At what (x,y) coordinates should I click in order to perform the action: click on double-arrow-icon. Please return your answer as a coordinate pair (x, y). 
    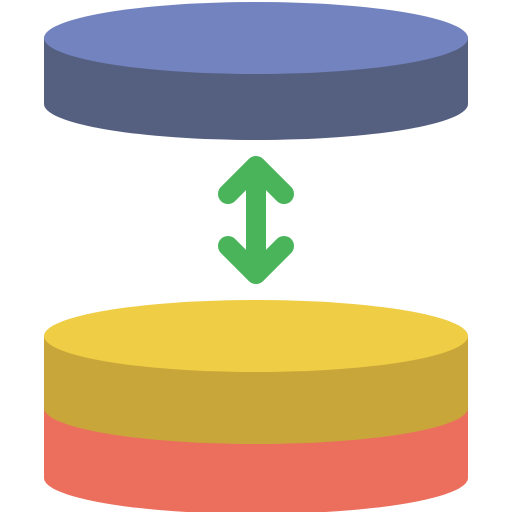
    Looking at the image, I should click on (256, 220).